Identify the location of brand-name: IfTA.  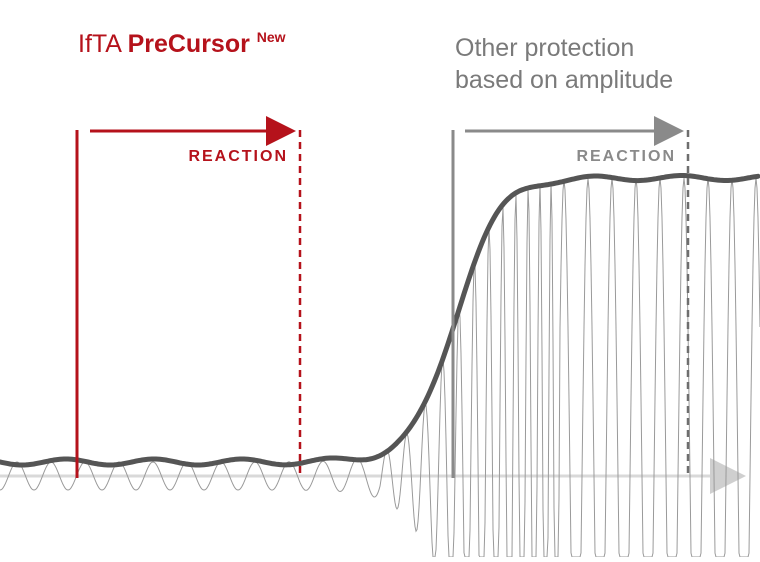
(99, 44).